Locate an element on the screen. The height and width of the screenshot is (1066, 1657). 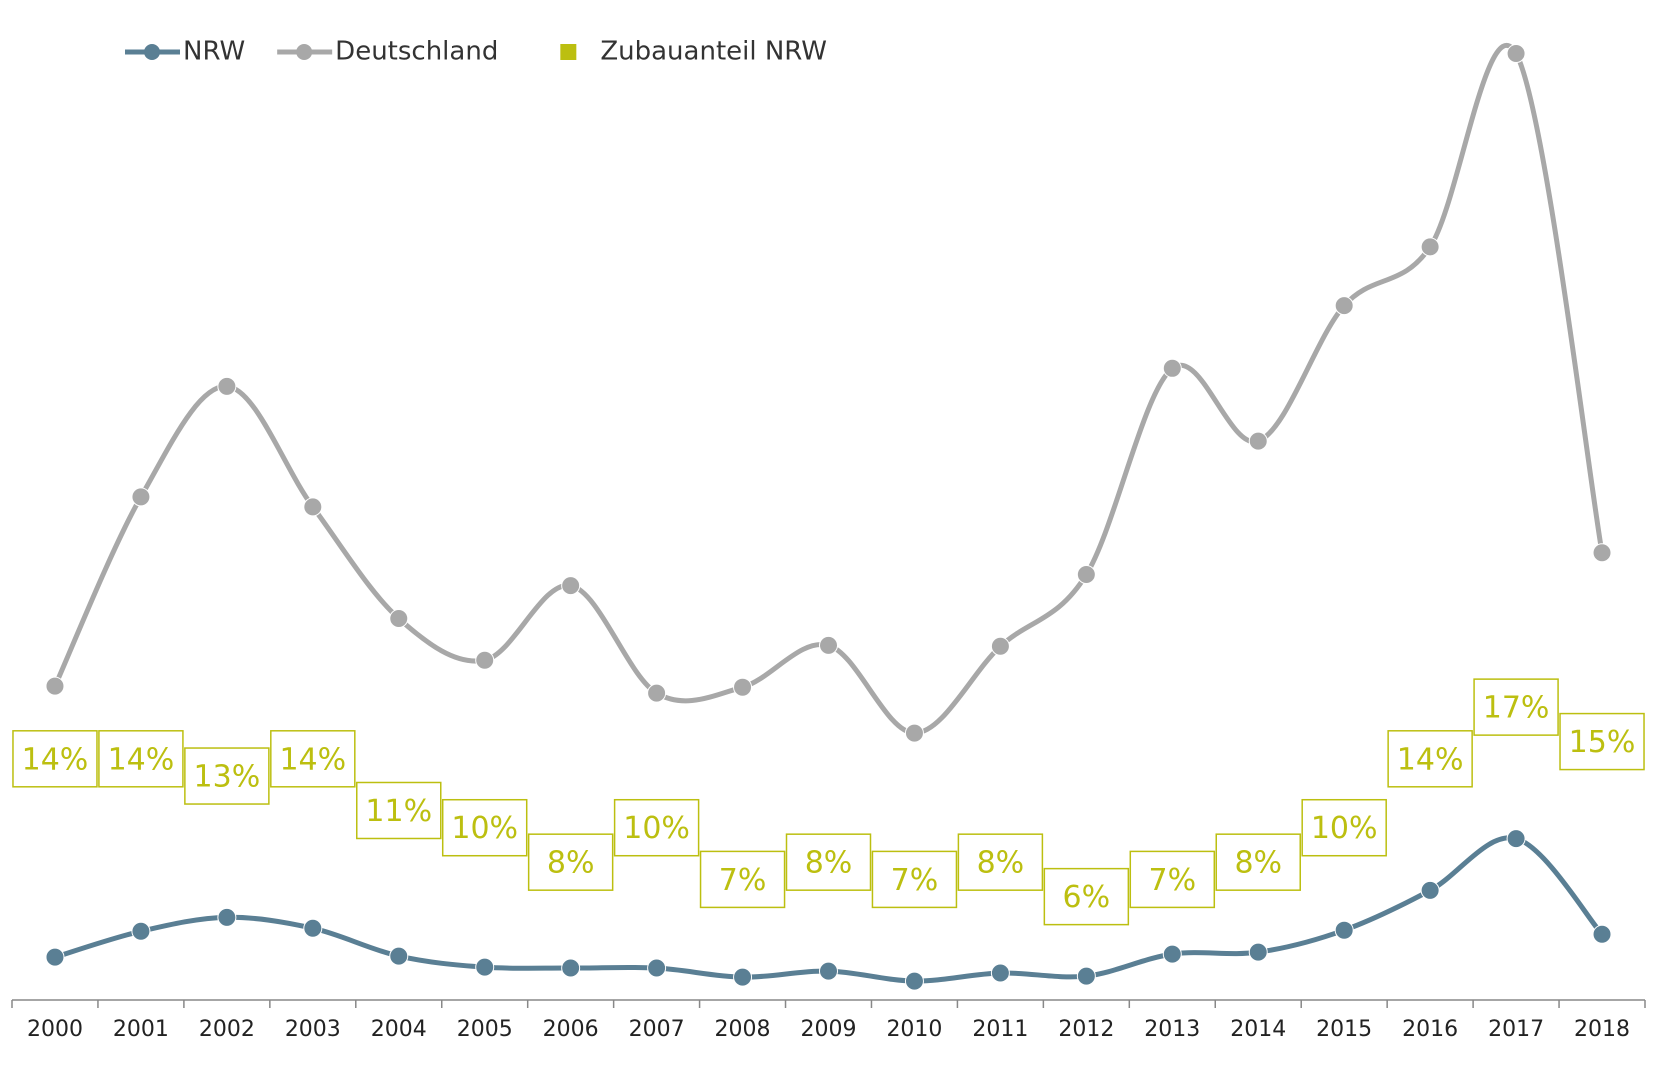
x-tick-label: 2012 is located at coordinates (1086, 1029).